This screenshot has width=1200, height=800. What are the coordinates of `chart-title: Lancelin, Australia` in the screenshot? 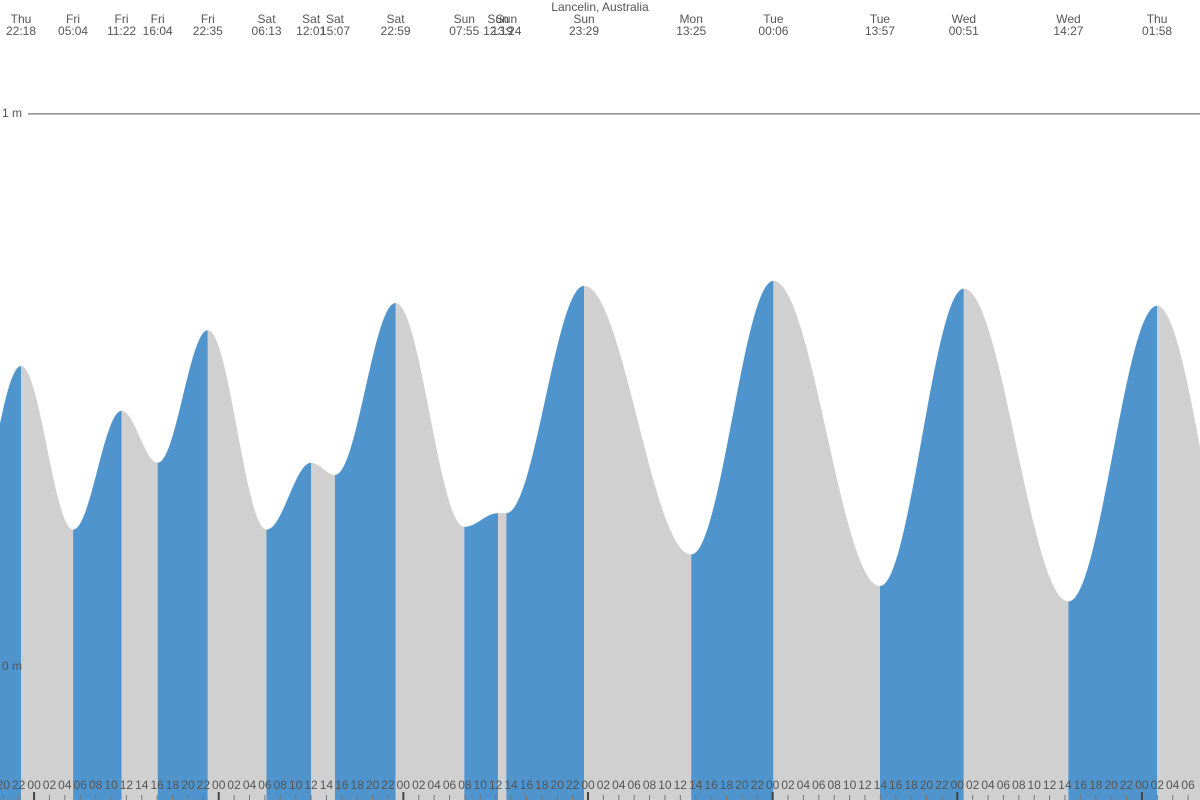 It's located at (600, 7).